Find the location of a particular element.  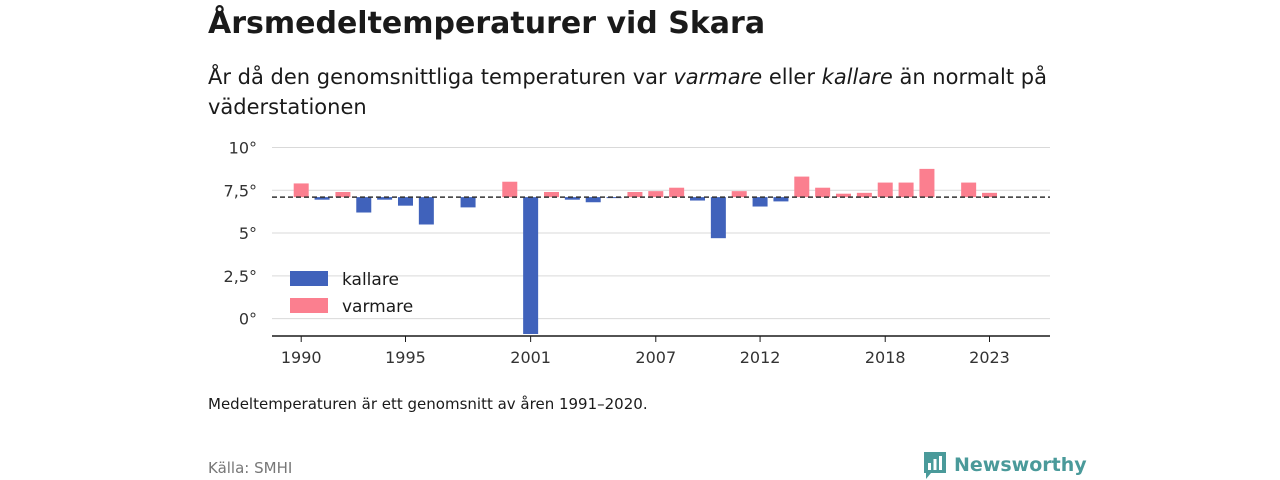

y-tick-label: 5° is located at coordinates (248, 233).